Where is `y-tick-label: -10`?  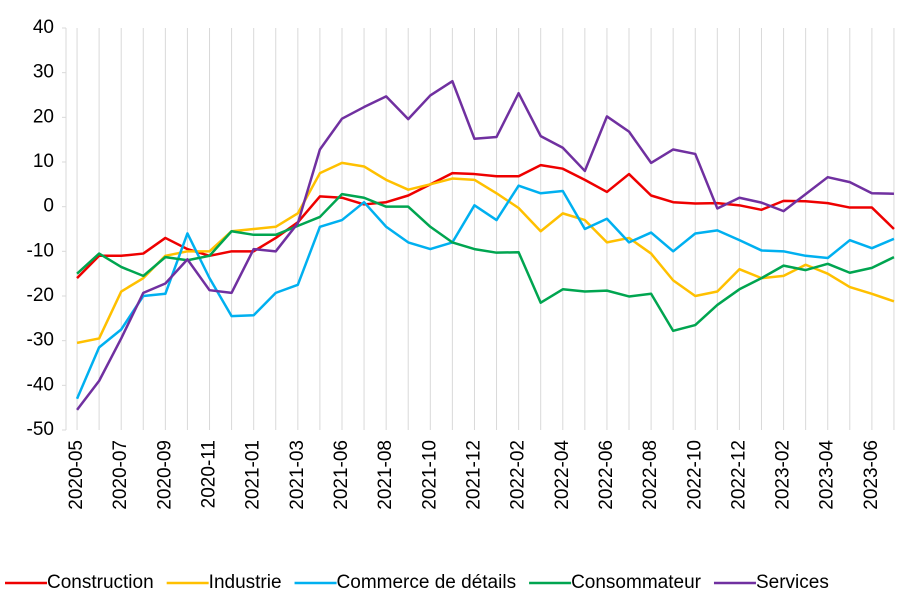 y-tick-label: -10 is located at coordinates (40, 250).